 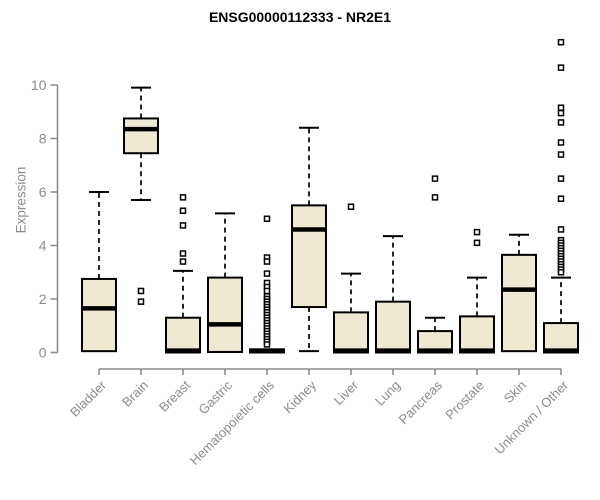 I want to click on x-tick-label: Kidney, so click(x=299, y=396).